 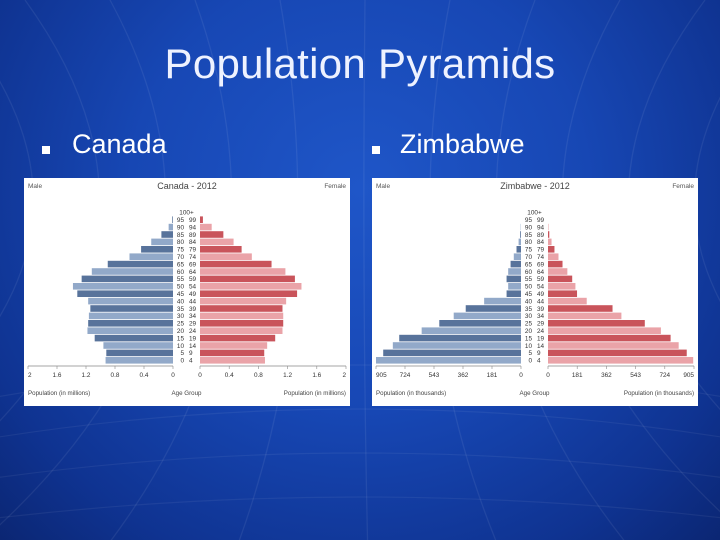 I want to click on canada-age-label-start: 40, so click(x=181, y=301).